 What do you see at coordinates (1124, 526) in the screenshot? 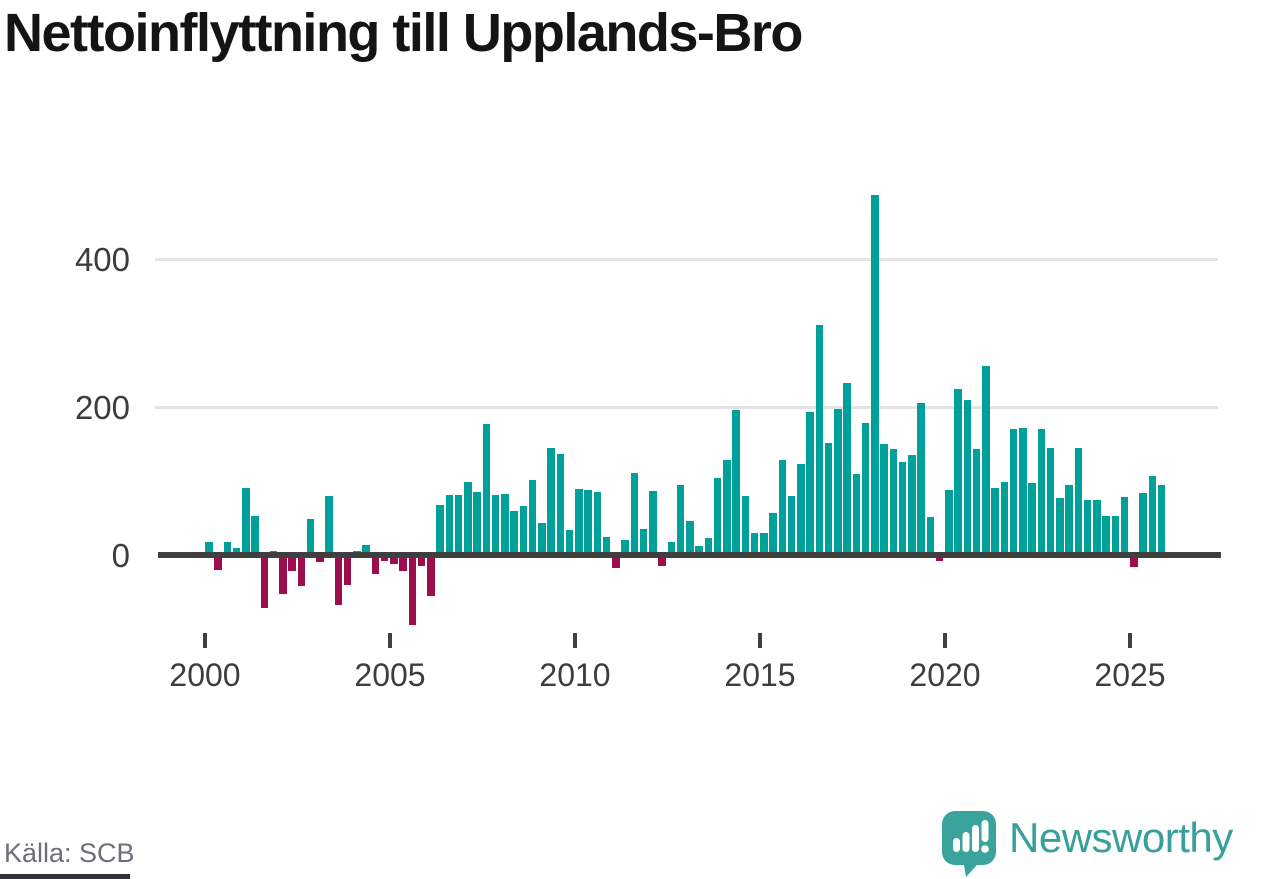
I see `bar-2024-Q4` at bounding box center [1124, 526].